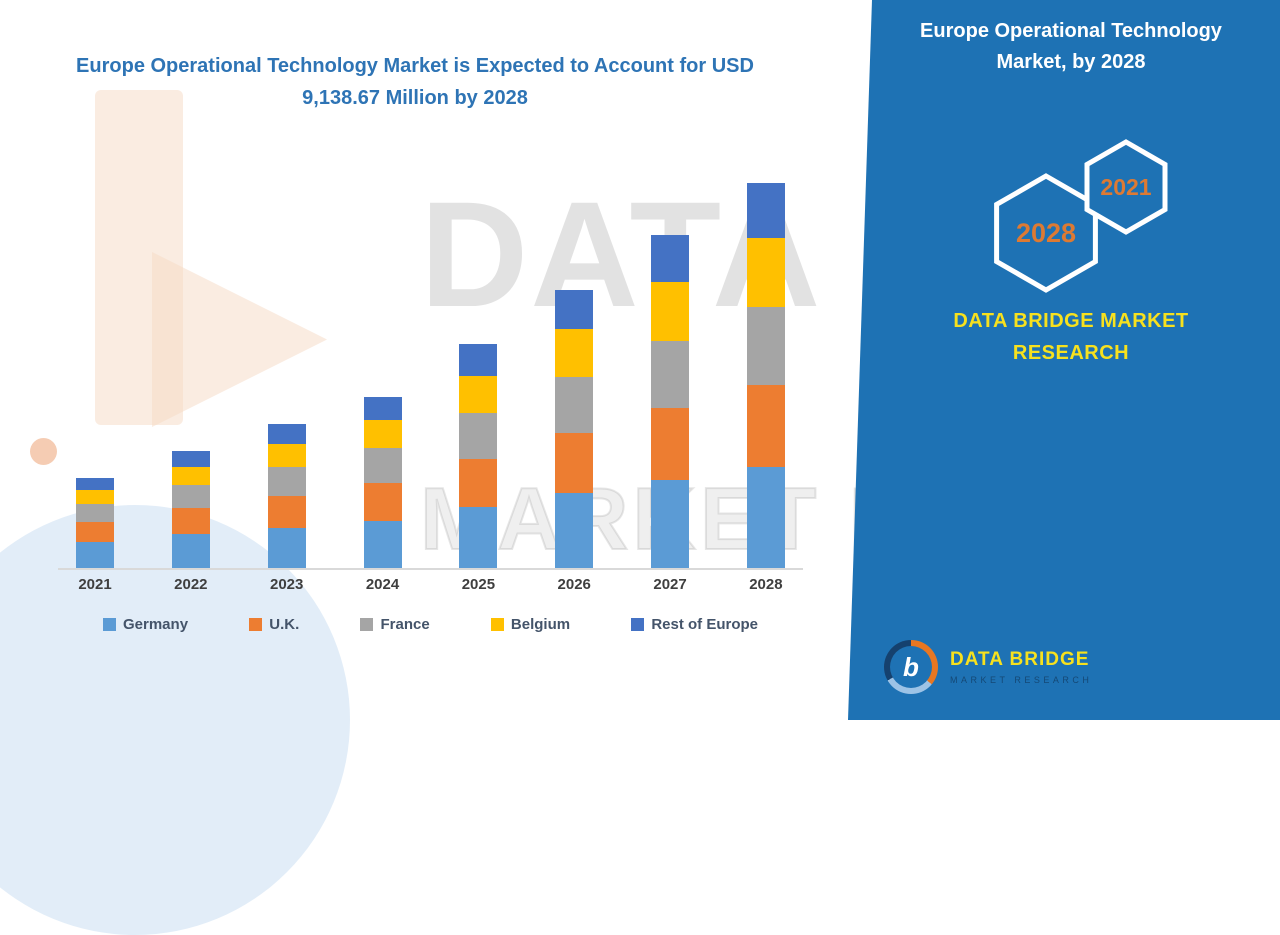  I want to click on legend-item-france: France, so click(395, 624).